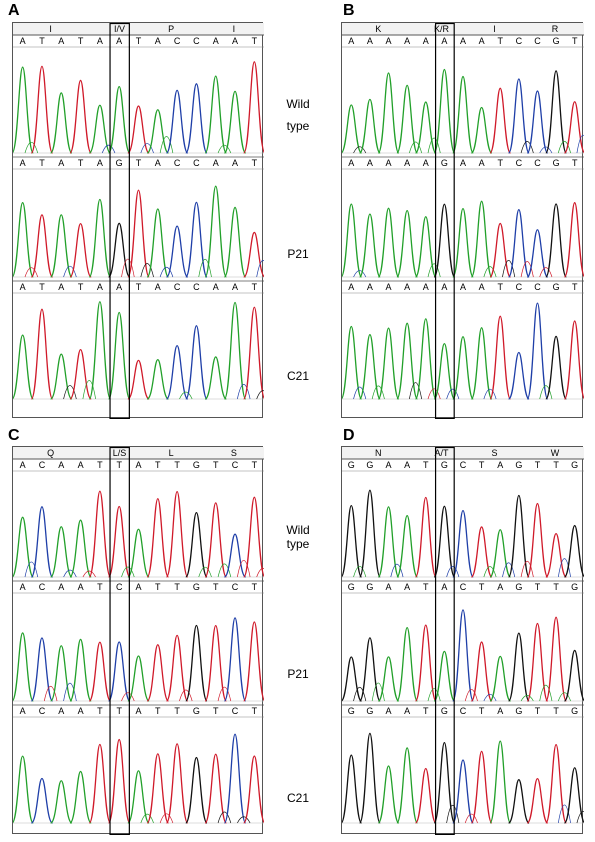 Image resolution: width=595 pixels, height=842 pixels. Describe the element at coordinates (297, 376) in the screenshot. I see `label-c21-top: C21` at that location.